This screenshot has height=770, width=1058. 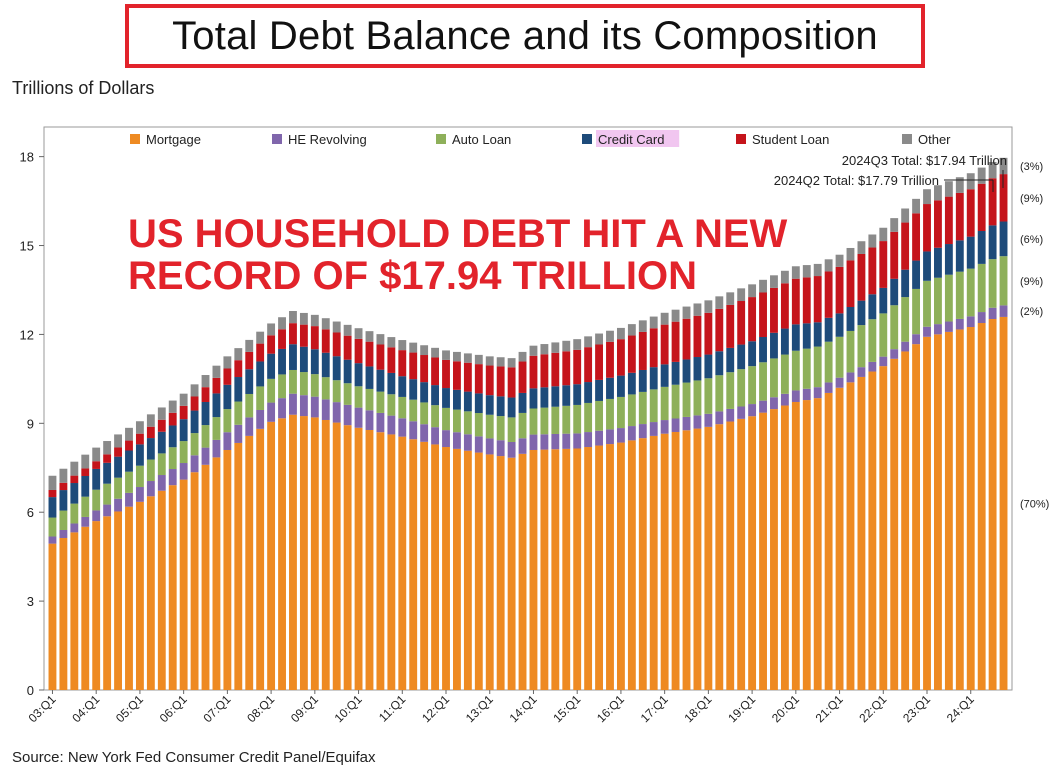 I want to click on legend-item-credit-card: Credit Card, so click(x=631, y=138).